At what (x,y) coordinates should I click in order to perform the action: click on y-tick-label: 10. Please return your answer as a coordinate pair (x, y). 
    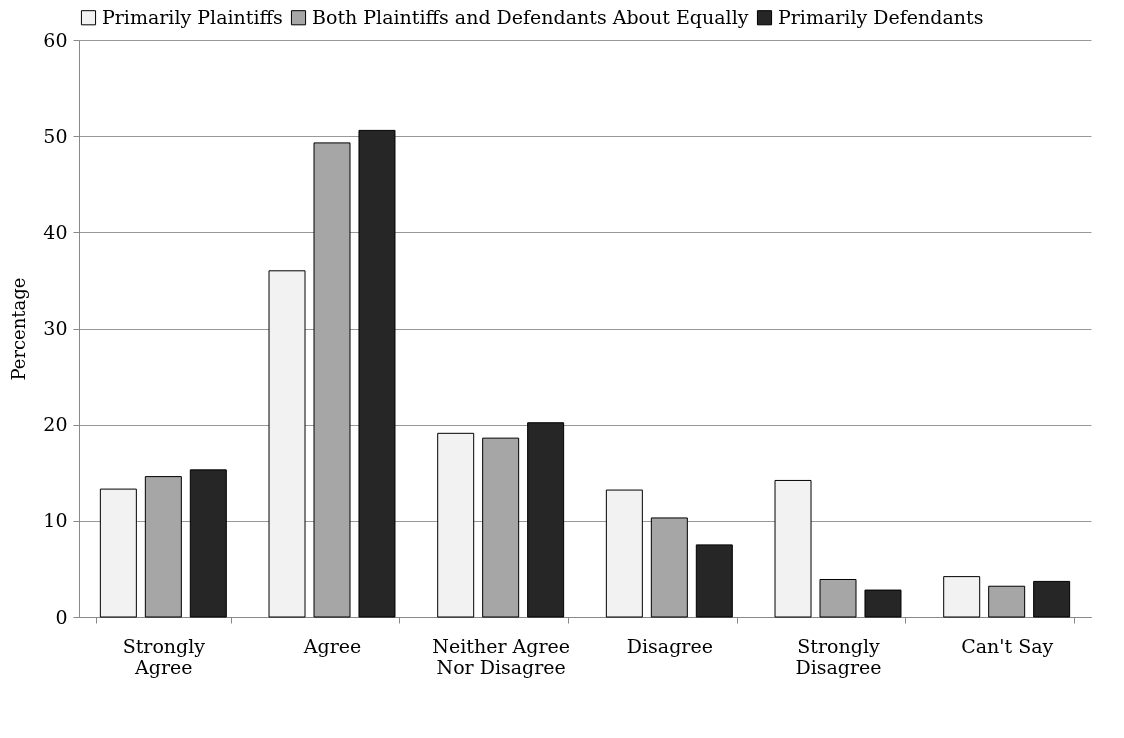
    Looking at the image, I should click on (55, 520).